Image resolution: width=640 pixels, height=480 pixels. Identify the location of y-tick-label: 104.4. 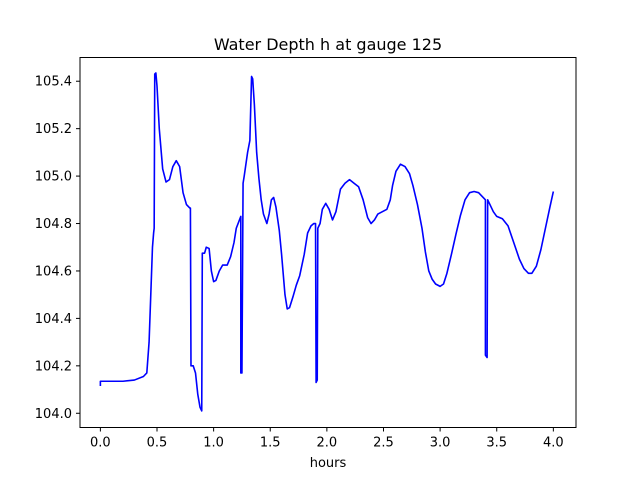
(53, 319).